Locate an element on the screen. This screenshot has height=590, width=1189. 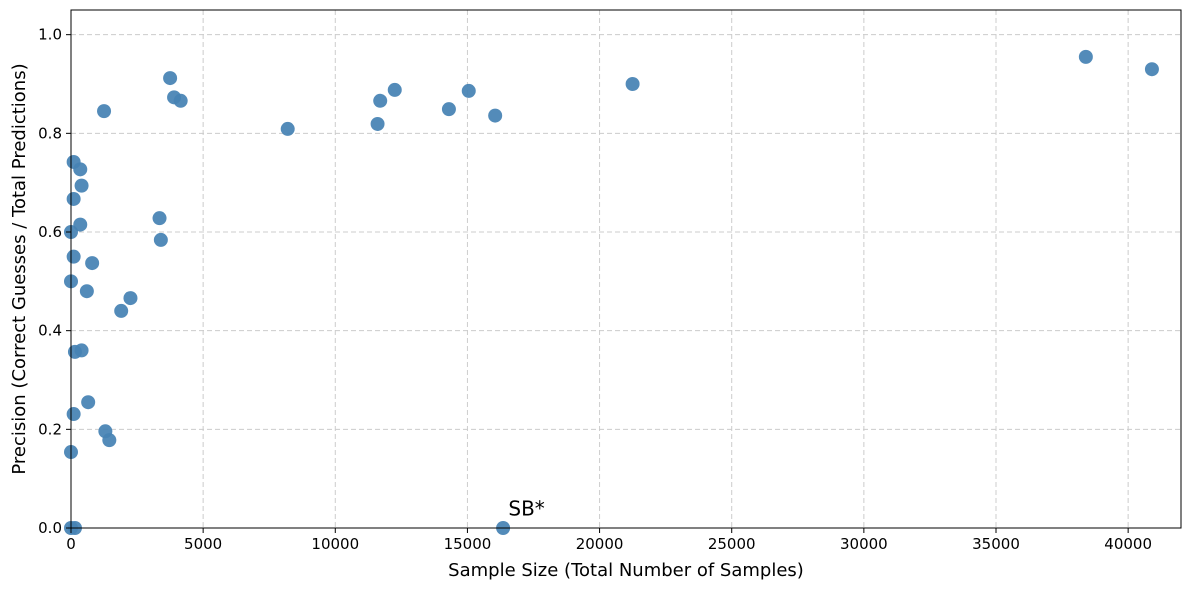
y-tick-label: 1.0 is located at coordinates (50, 35).